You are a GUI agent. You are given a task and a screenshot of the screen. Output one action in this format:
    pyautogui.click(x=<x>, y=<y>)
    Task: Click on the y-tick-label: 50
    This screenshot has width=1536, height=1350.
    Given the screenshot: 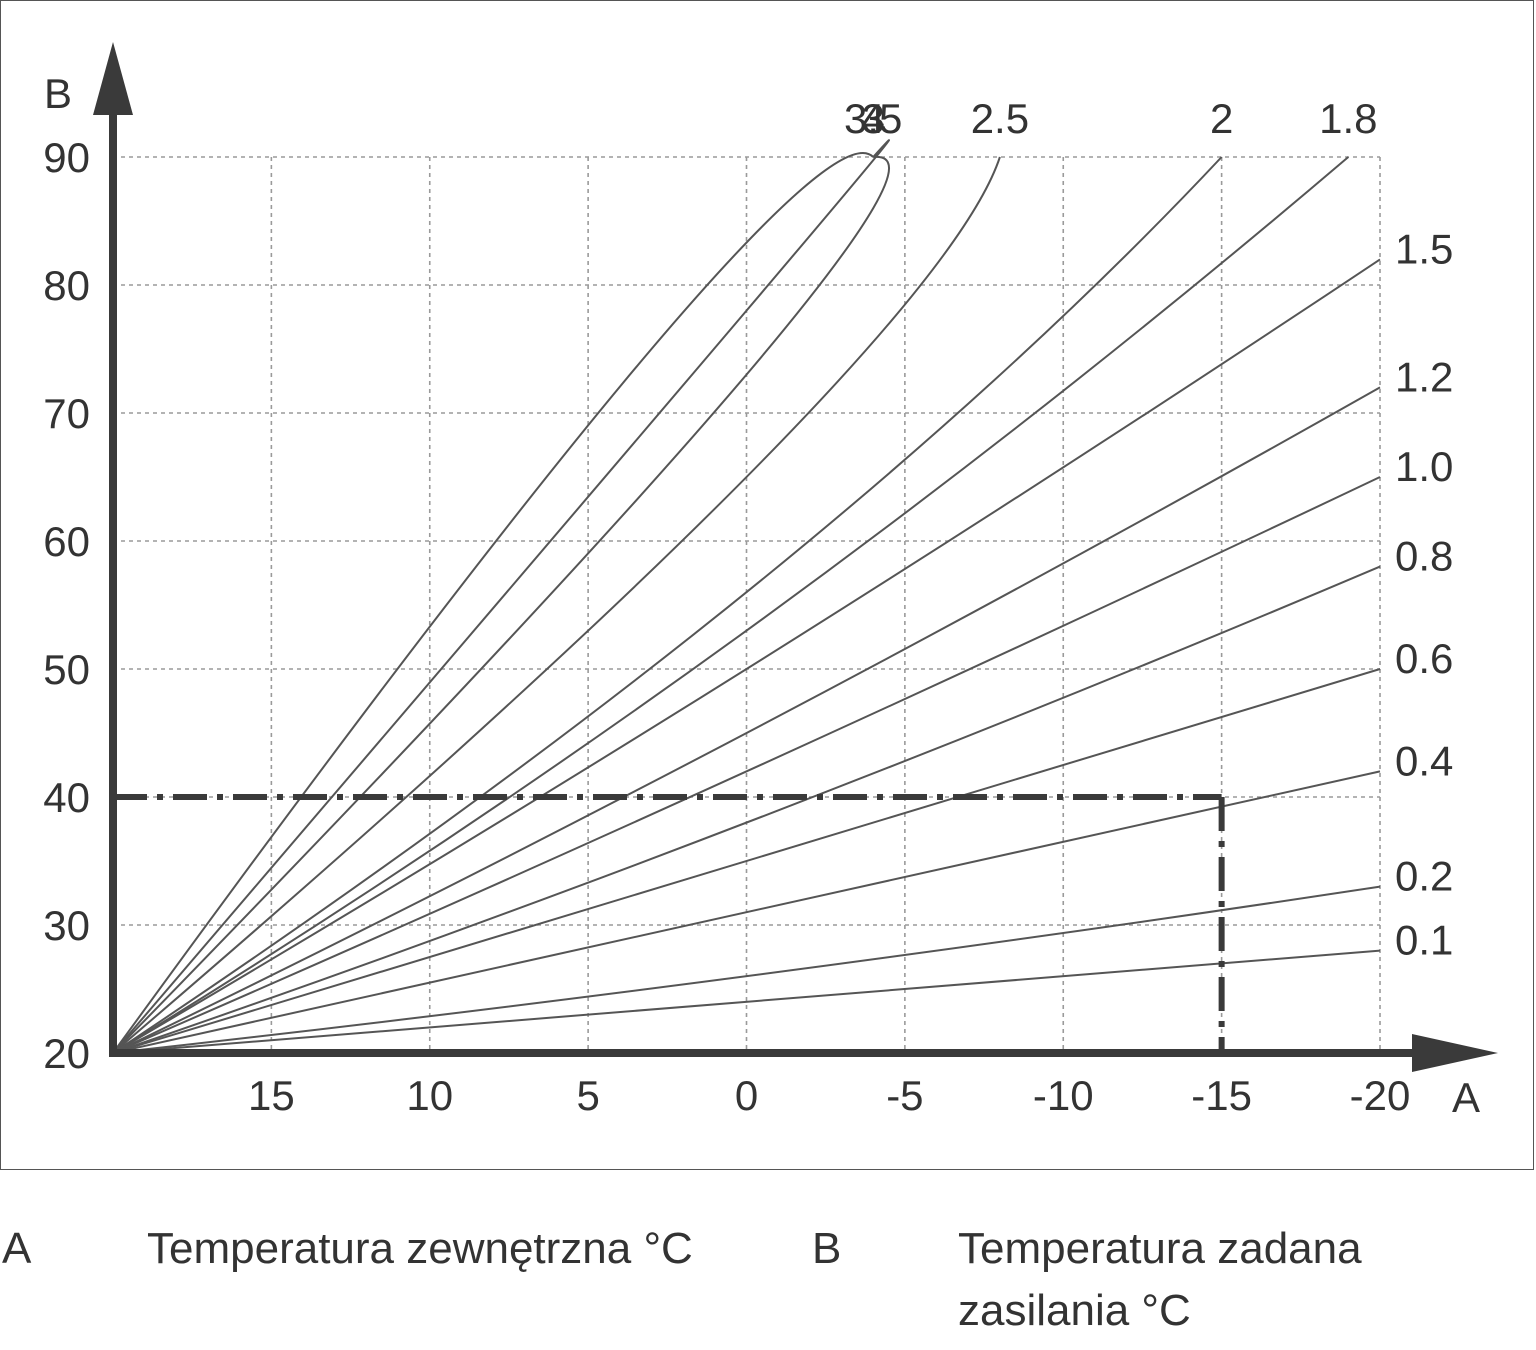 What is the action you would take?
    pyautogui.click(x=66, y=669)
    